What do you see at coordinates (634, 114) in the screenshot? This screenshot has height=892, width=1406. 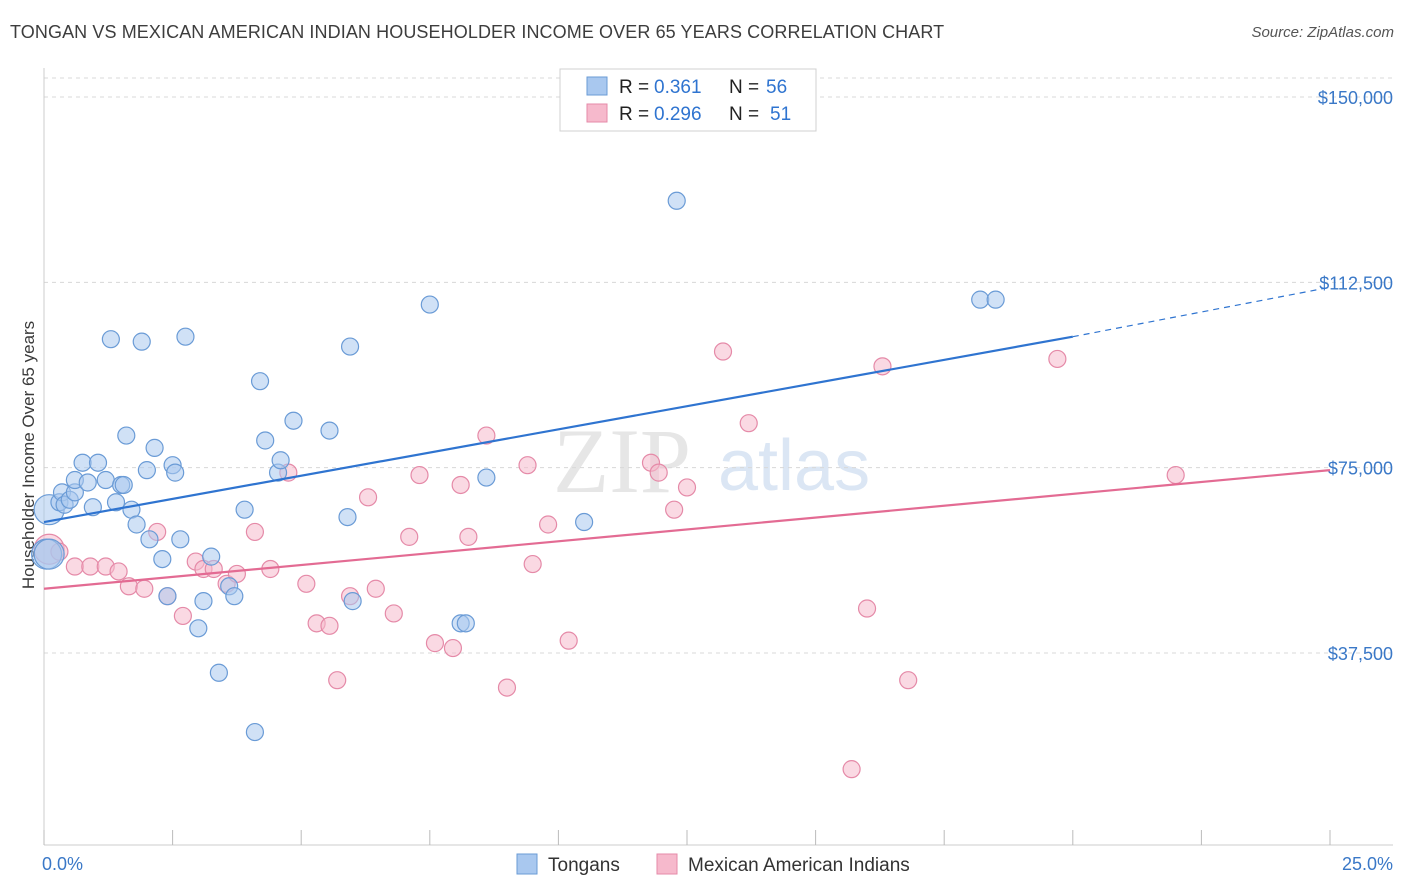 I see `legend-r-label-2: R =` at bounding box center [634, 114].